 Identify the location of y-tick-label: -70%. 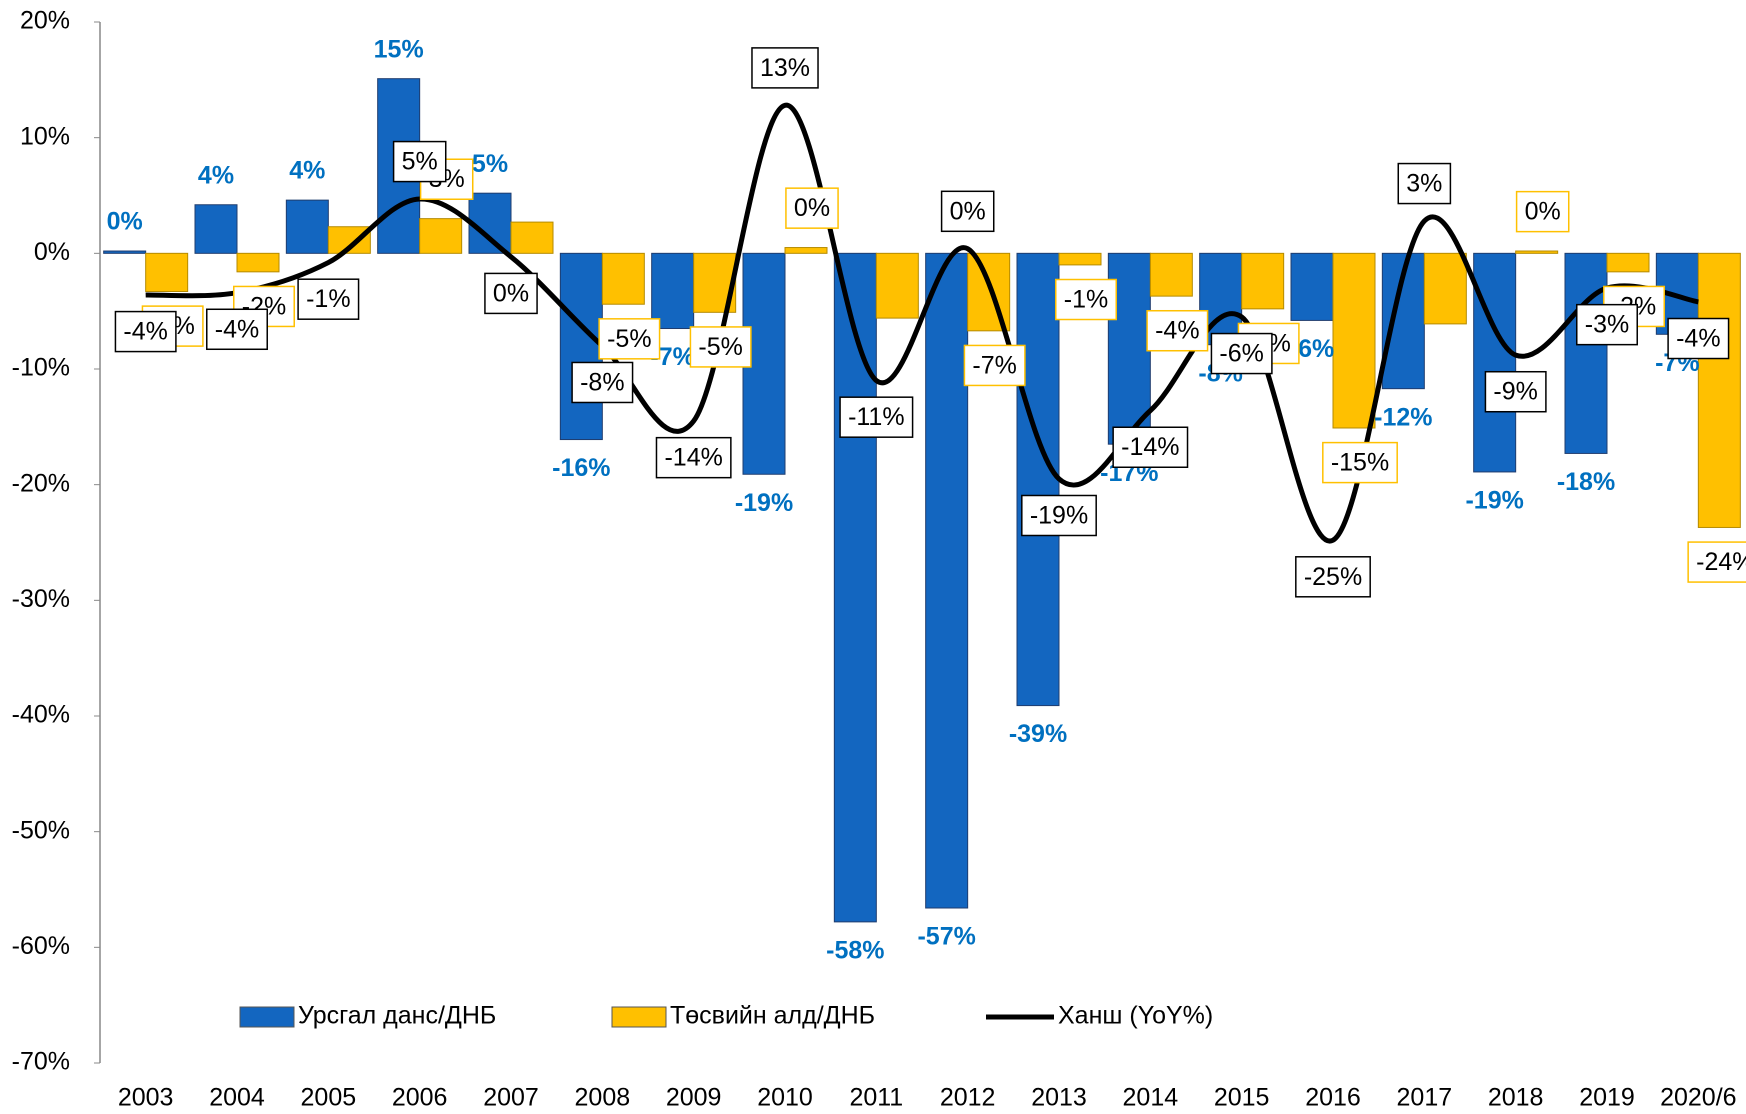
(41, 1062).